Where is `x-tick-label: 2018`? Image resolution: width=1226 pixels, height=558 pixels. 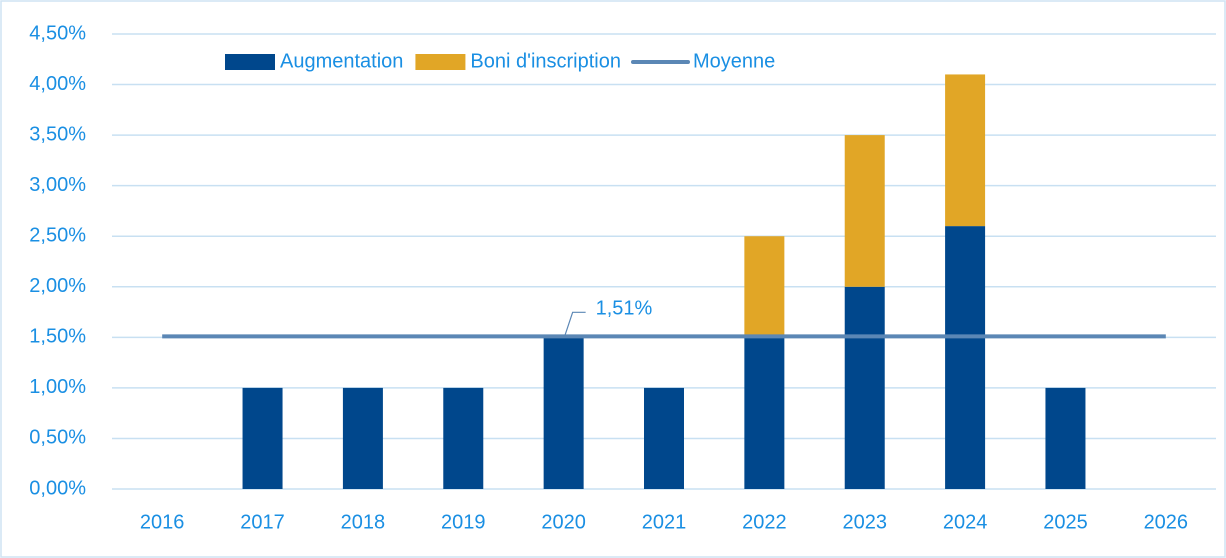 x-tick-label: 2018 is located at coordinates (363, 522).